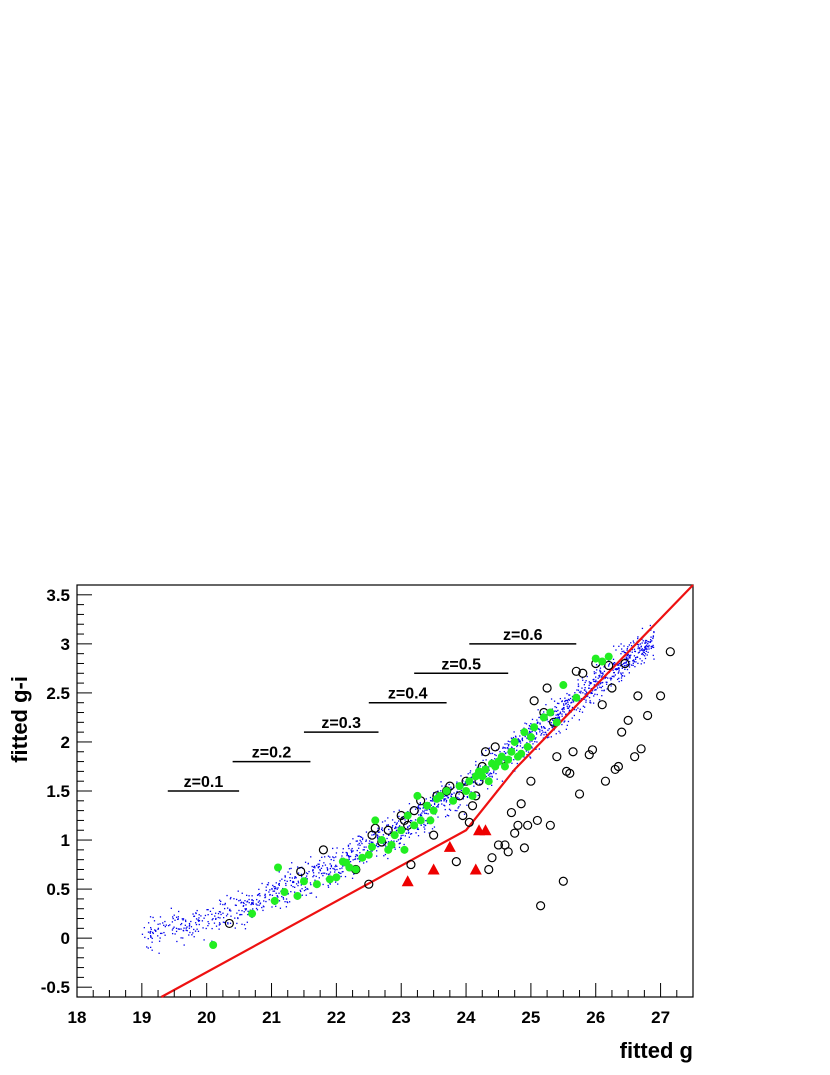  I want to click on triangle-point, so click(475, 869).